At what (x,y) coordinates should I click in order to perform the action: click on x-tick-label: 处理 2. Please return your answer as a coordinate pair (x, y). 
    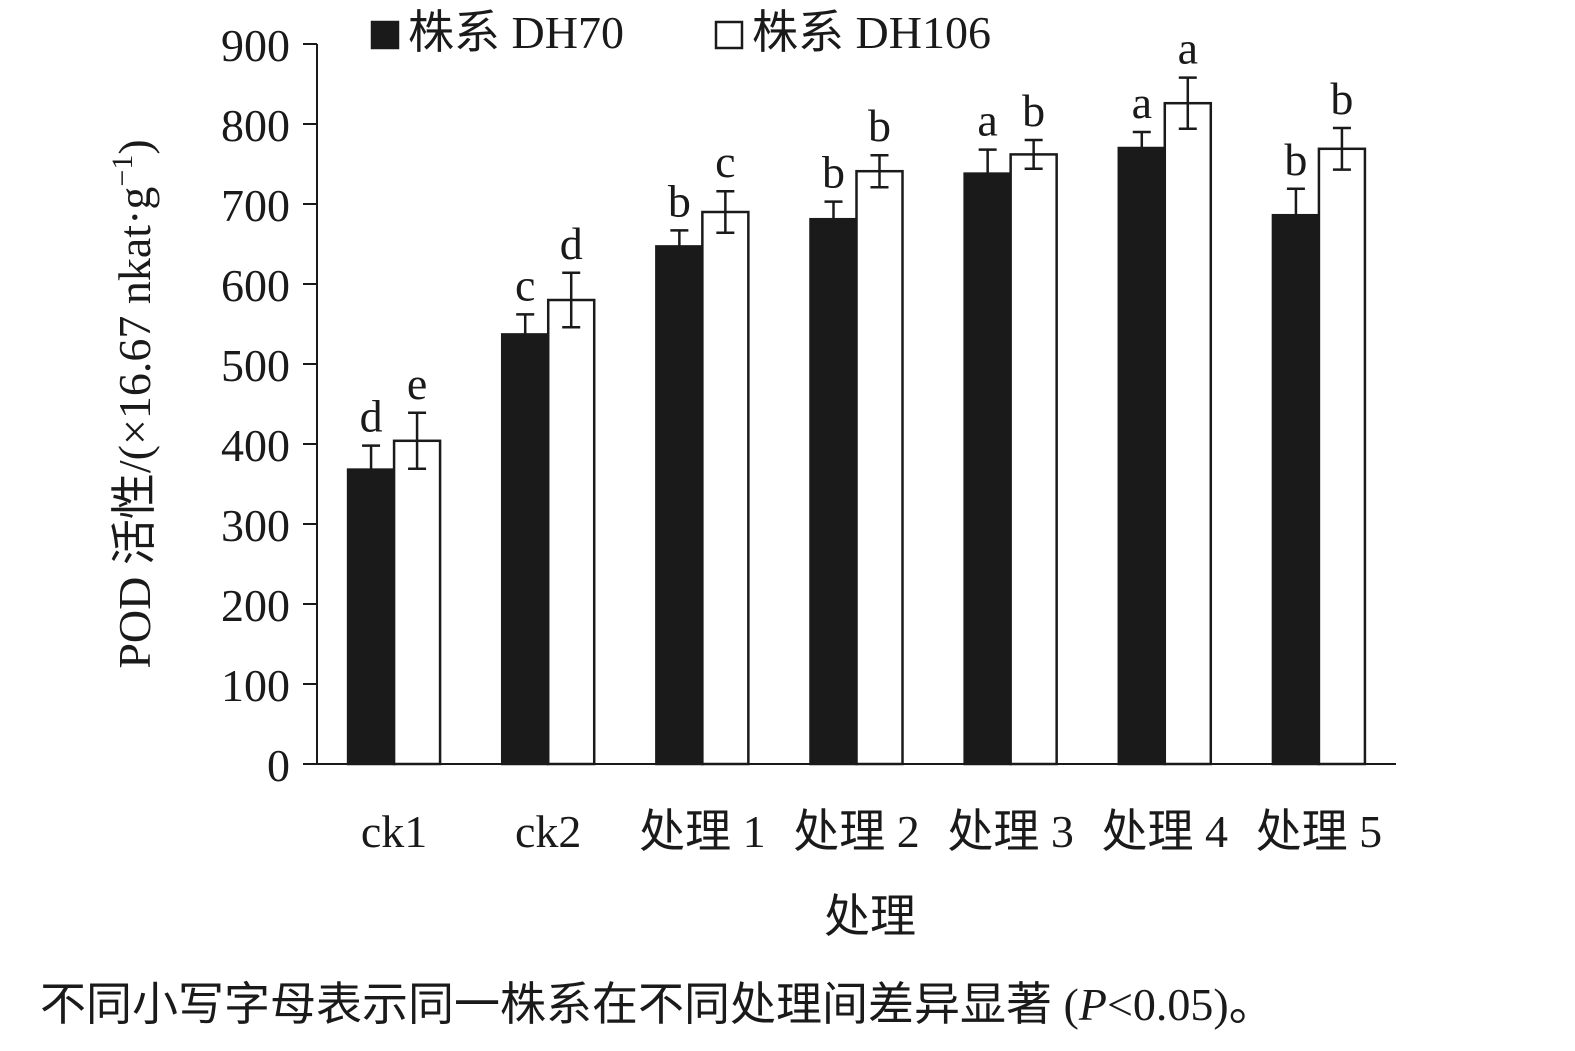
    Looking at the image, I should click on (856, 831).